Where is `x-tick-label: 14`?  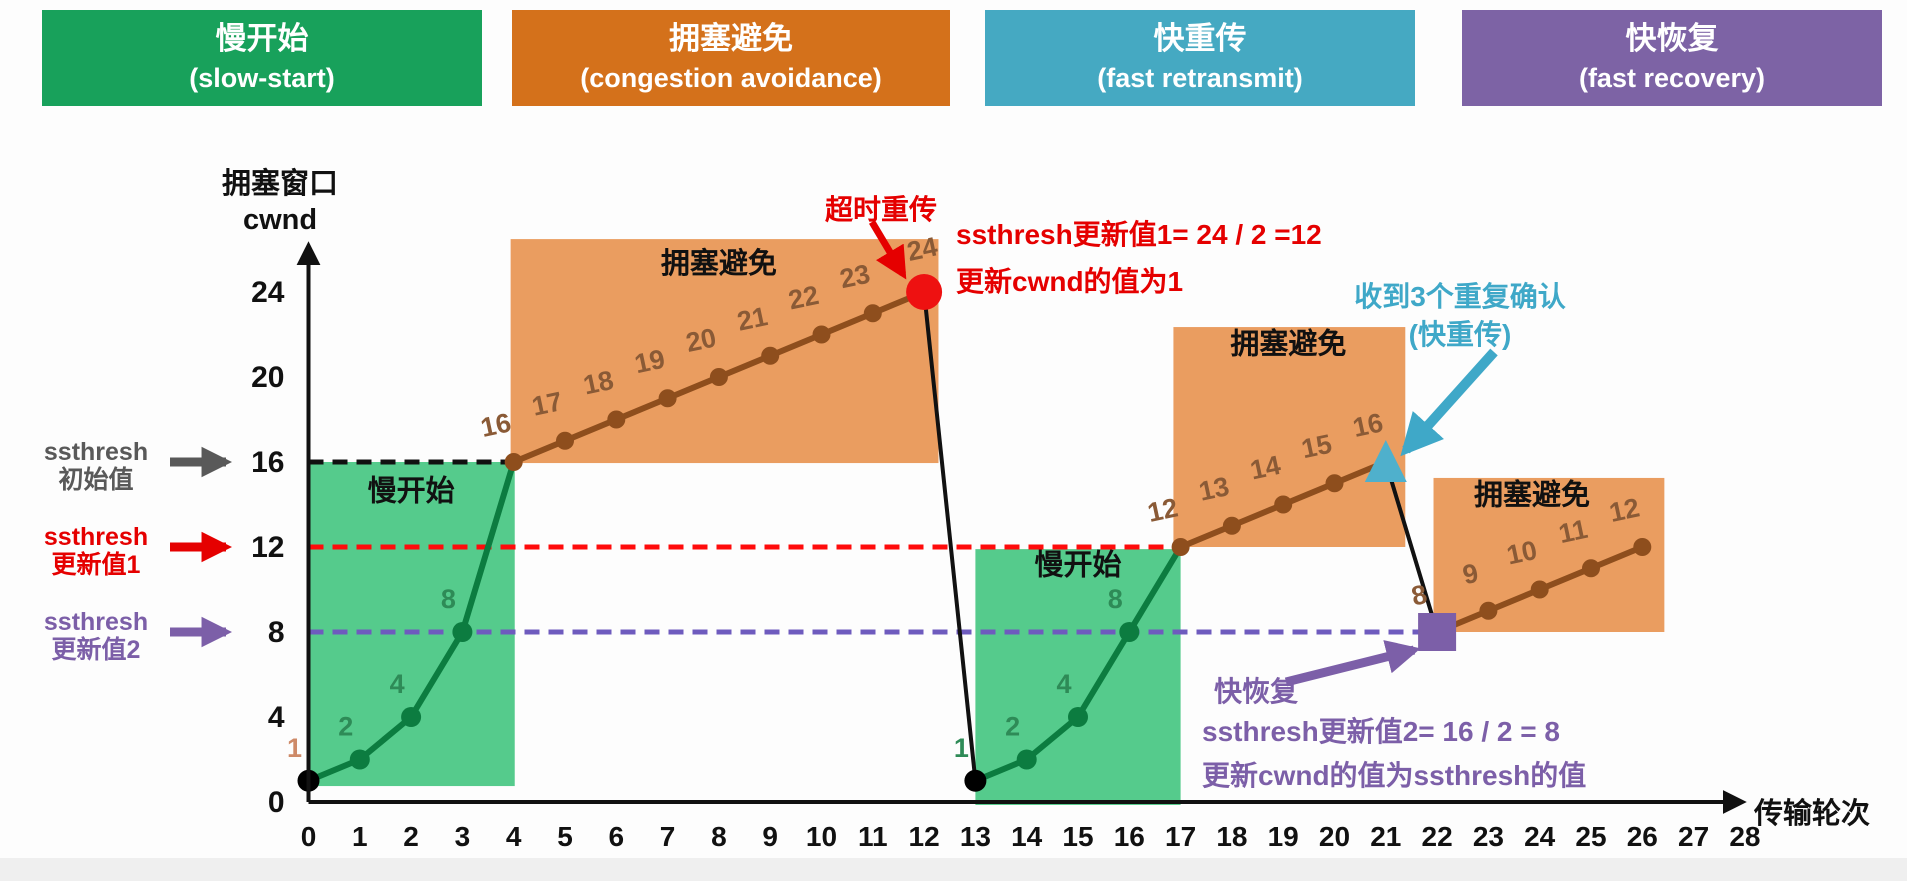
x-tick-label: 14 is located at coordinates (1027, 836).